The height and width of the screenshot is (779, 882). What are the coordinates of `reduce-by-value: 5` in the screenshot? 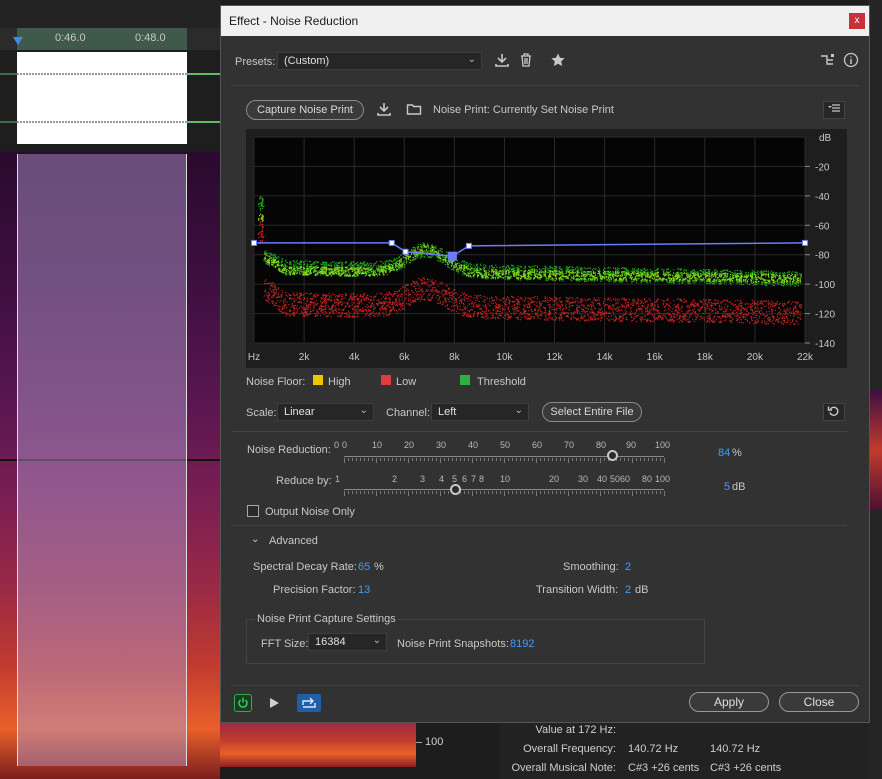 It's located at (727, 487).